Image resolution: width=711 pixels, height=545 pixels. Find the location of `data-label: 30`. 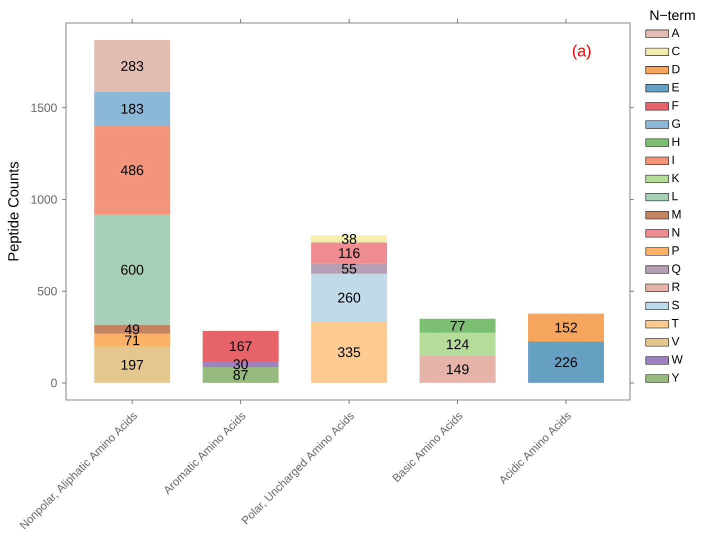

data-label: 30 is located at coordinates (240, 364).